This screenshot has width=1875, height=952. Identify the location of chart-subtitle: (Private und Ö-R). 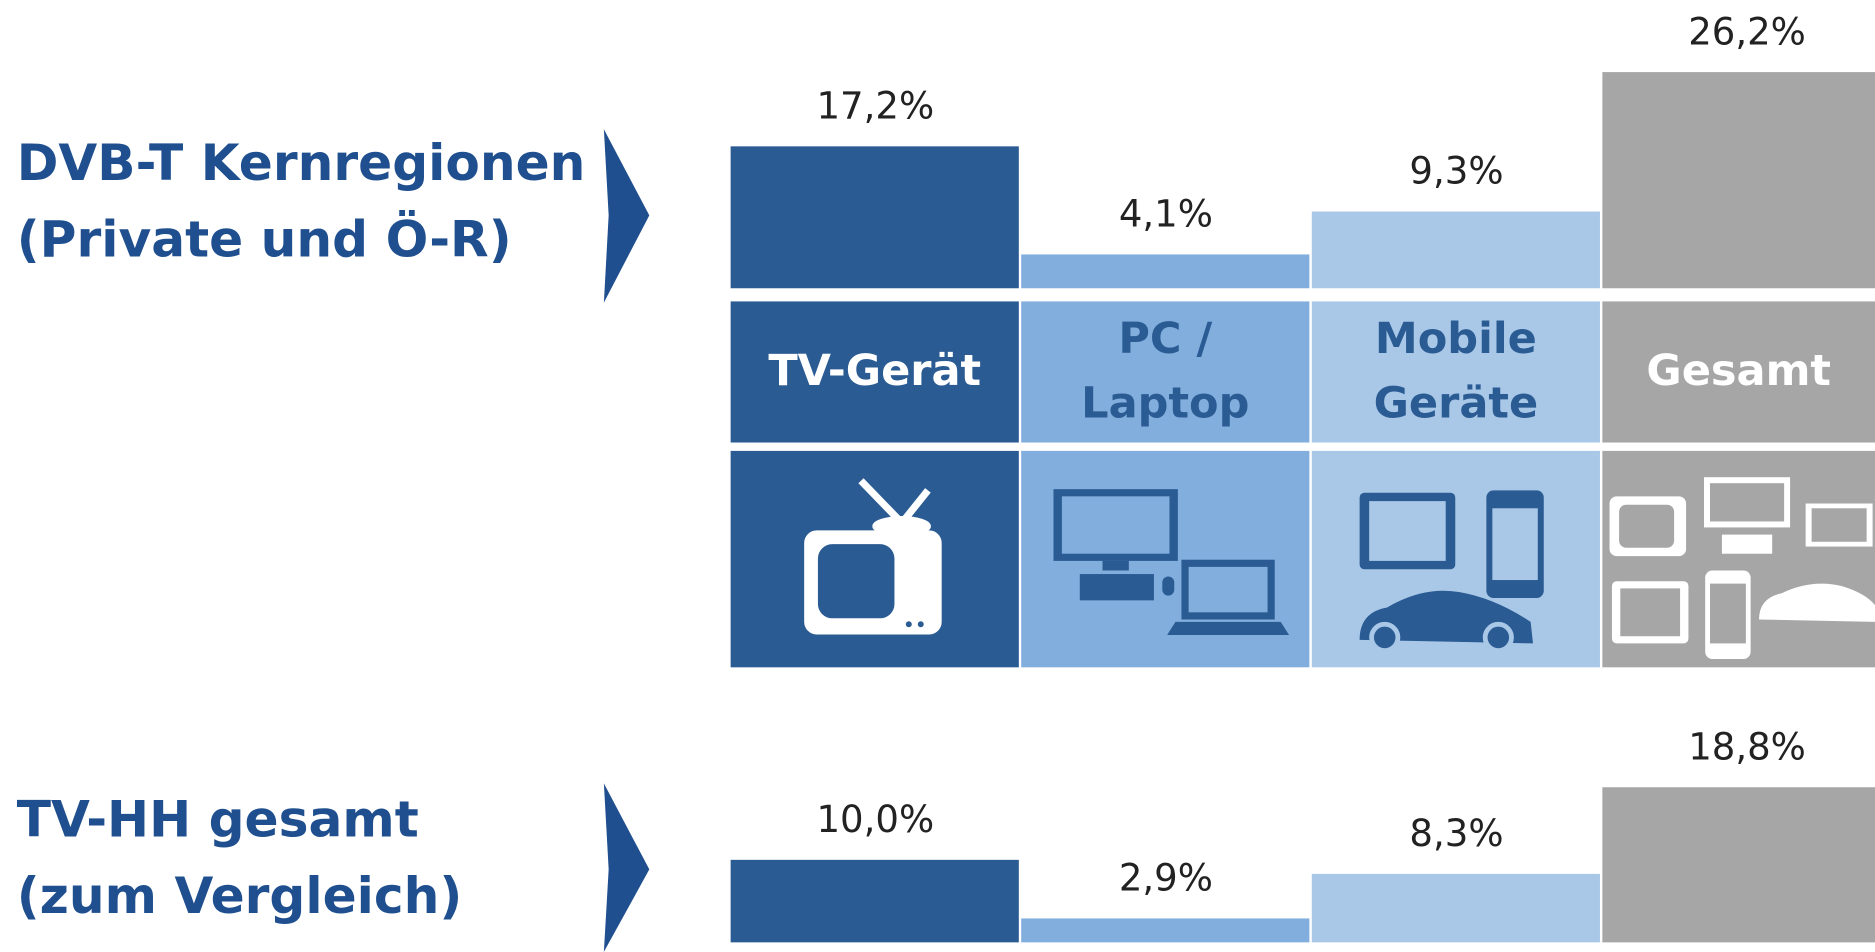
(264, 238).